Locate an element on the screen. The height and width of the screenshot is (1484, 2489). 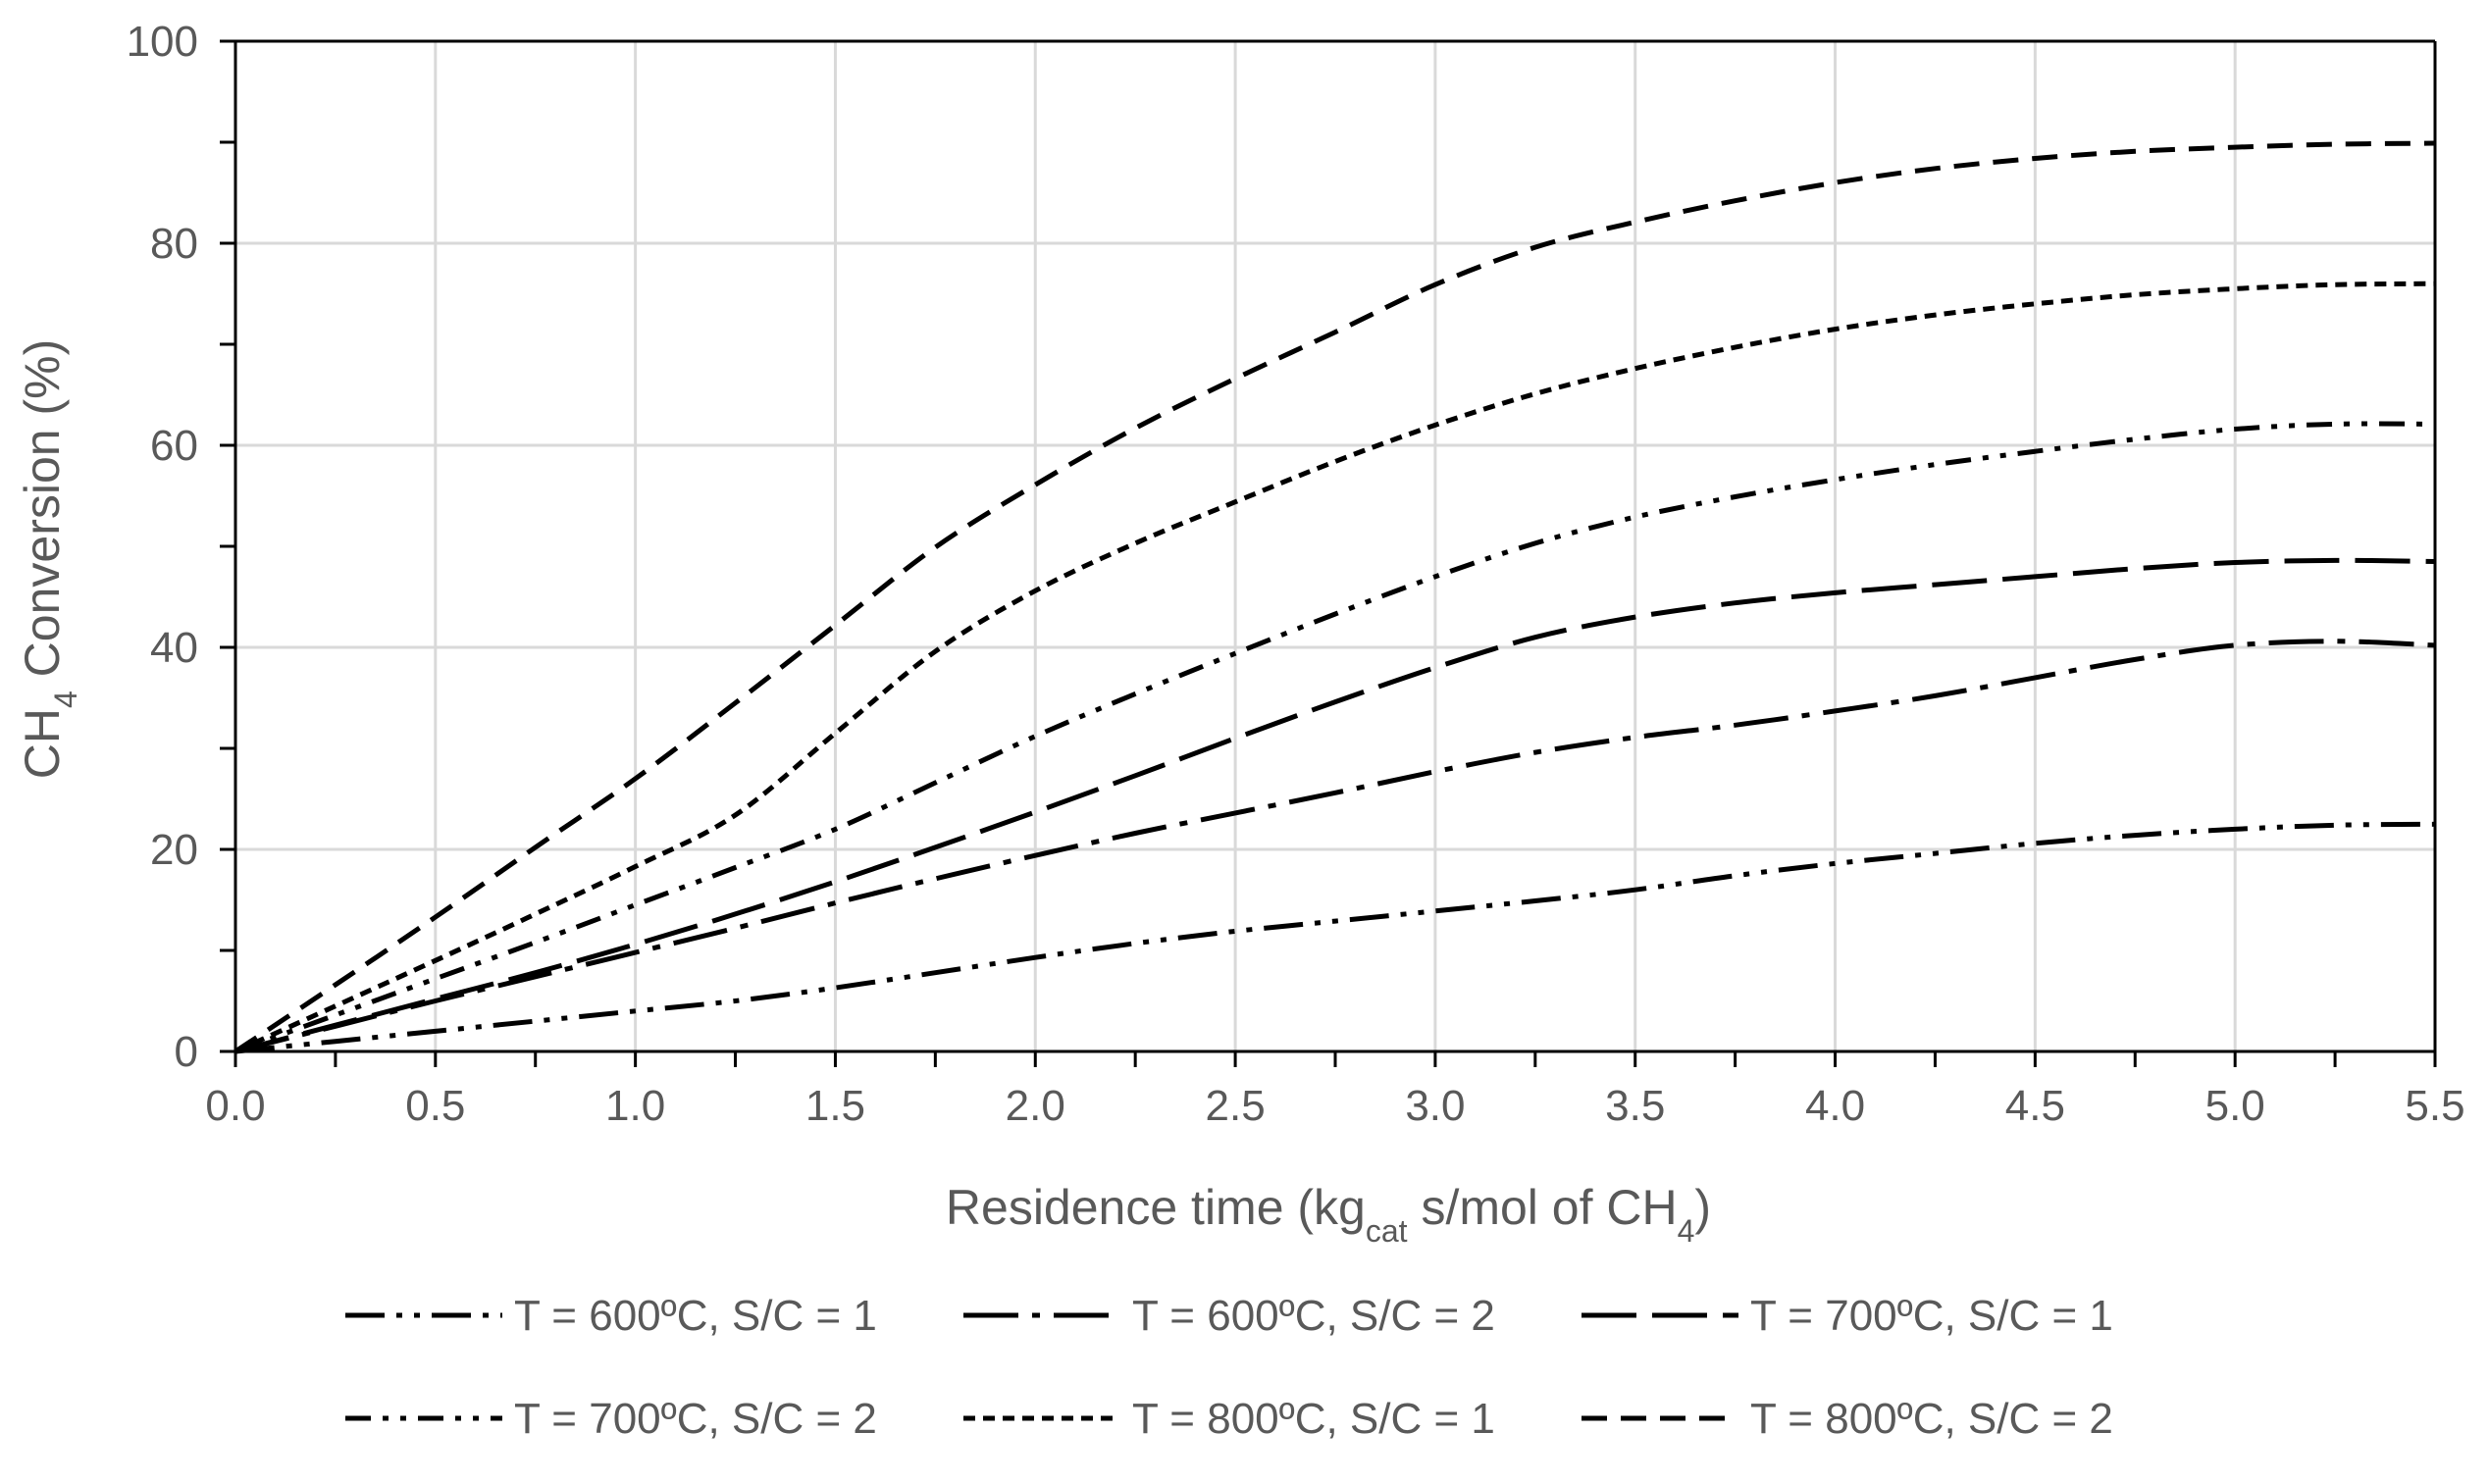
legend-label: T = 700ºC, S/C = 1 is located at coordinates (1931, 1316).